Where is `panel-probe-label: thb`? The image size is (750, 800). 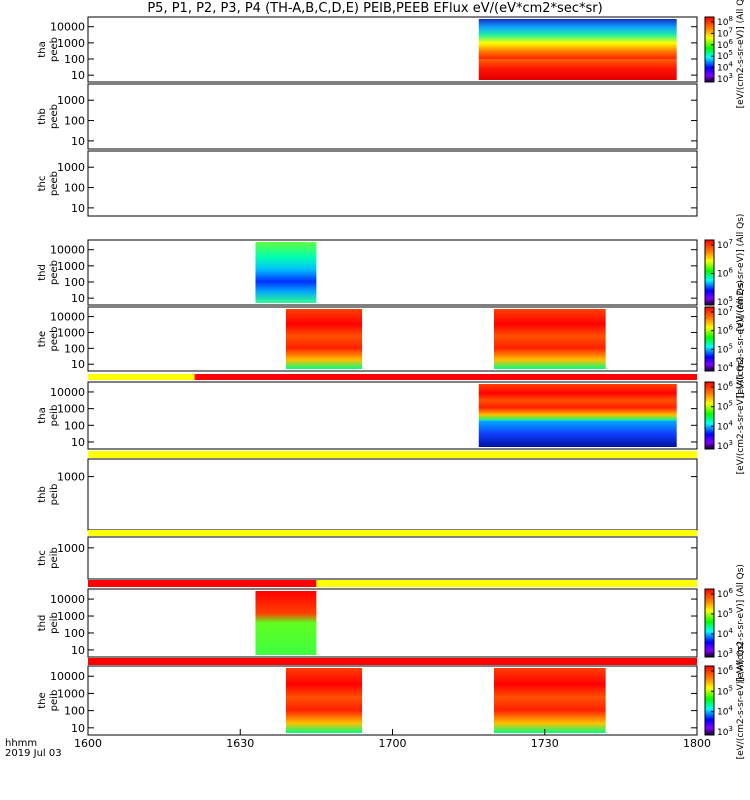 panel-probe-label: thb is located at coordinates (42, 116).